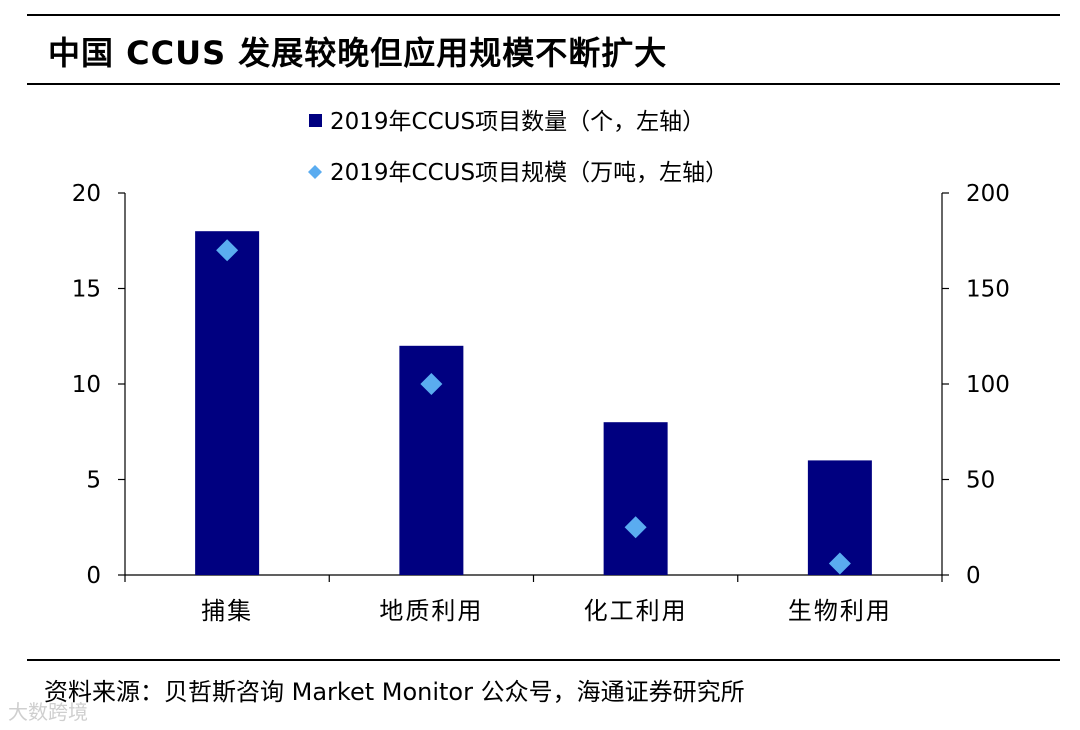 The width and height of the screenshot is (1080, 730). Describe the element at coordinates (86, 194) in the screenshot. I see `left-tick-label: 20` at that location.